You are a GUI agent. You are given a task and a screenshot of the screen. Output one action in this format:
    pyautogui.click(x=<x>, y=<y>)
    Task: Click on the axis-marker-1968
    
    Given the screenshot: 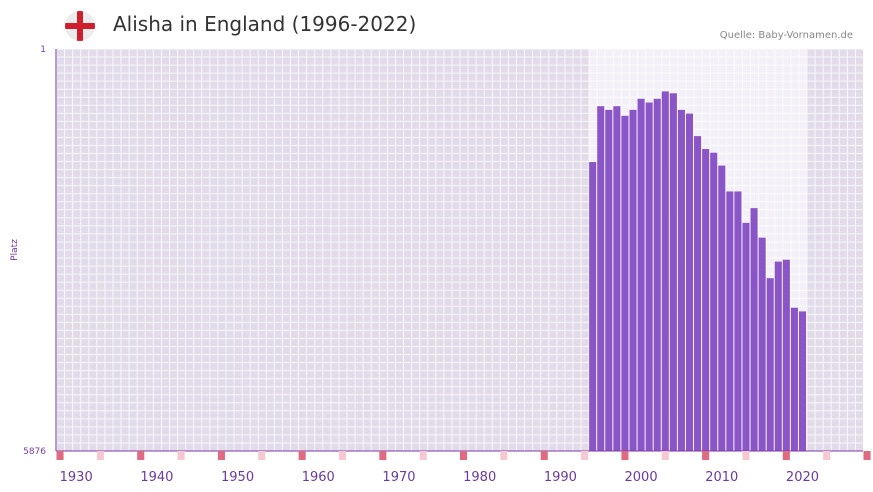 What is the action you would take?
    pyautogui.click(x=383, y=455)
    